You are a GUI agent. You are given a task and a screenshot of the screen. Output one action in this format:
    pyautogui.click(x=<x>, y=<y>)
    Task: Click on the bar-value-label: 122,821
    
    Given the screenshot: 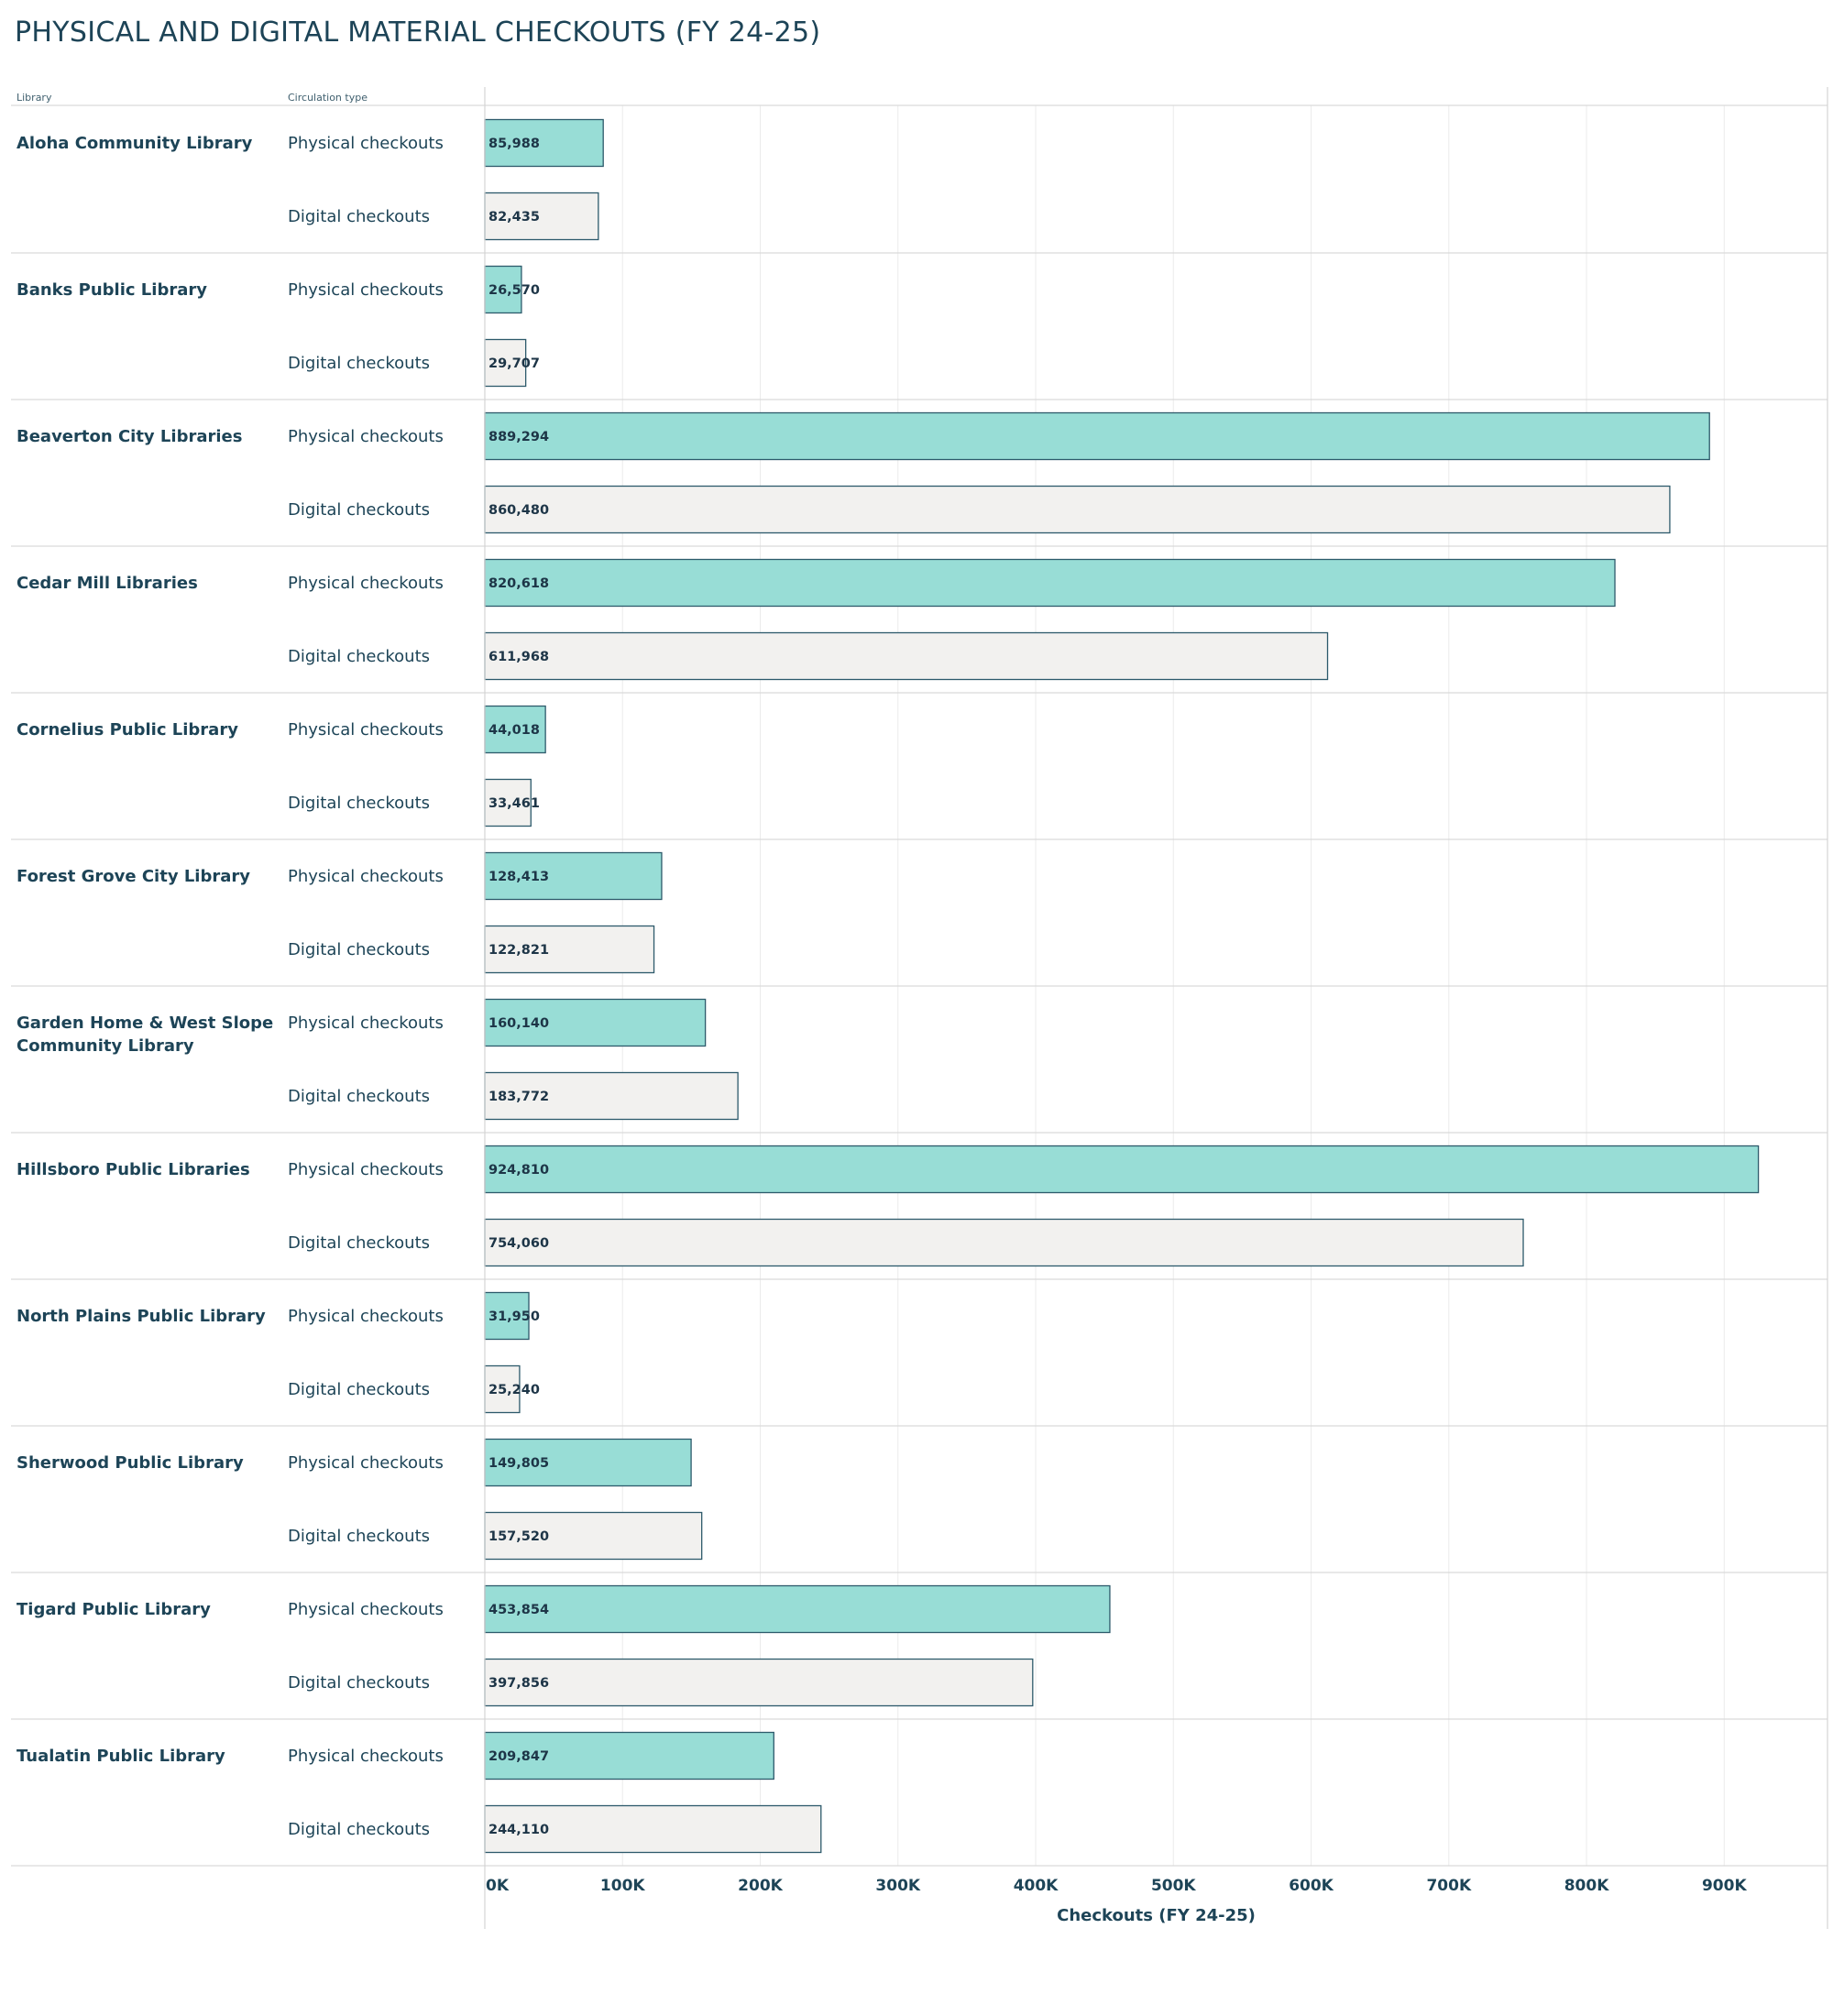 What is the action you would take?
    pyautogui.click(x=518, y=950)
    